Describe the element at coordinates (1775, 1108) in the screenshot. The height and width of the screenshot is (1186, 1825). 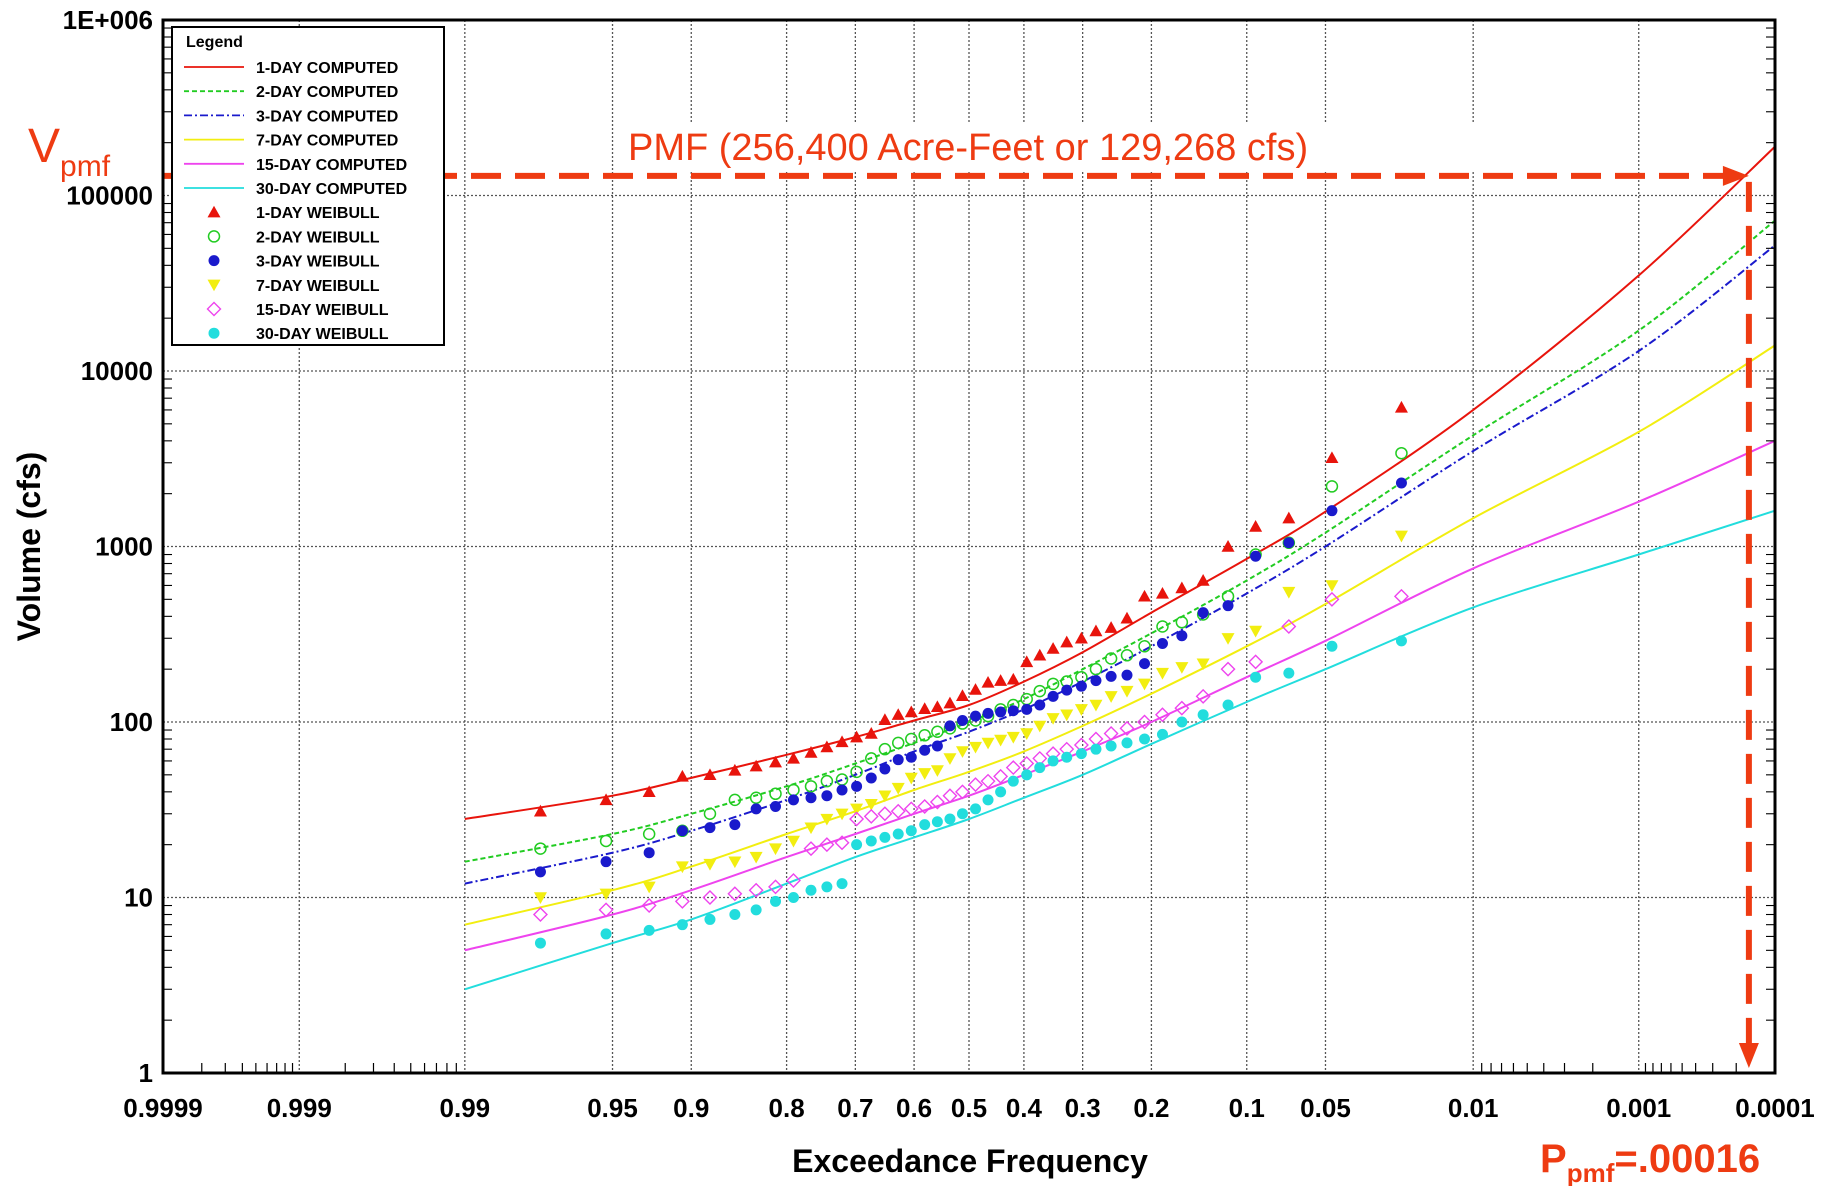
I see `x-tick-label: 0.0001` at that location.